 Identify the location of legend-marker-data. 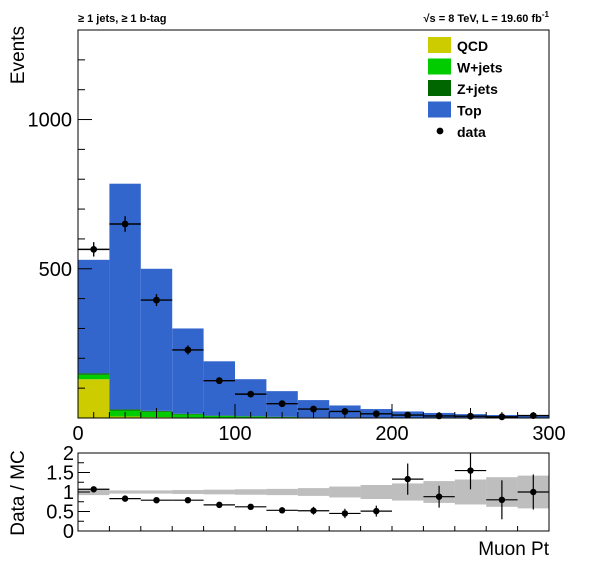
(440, 131).